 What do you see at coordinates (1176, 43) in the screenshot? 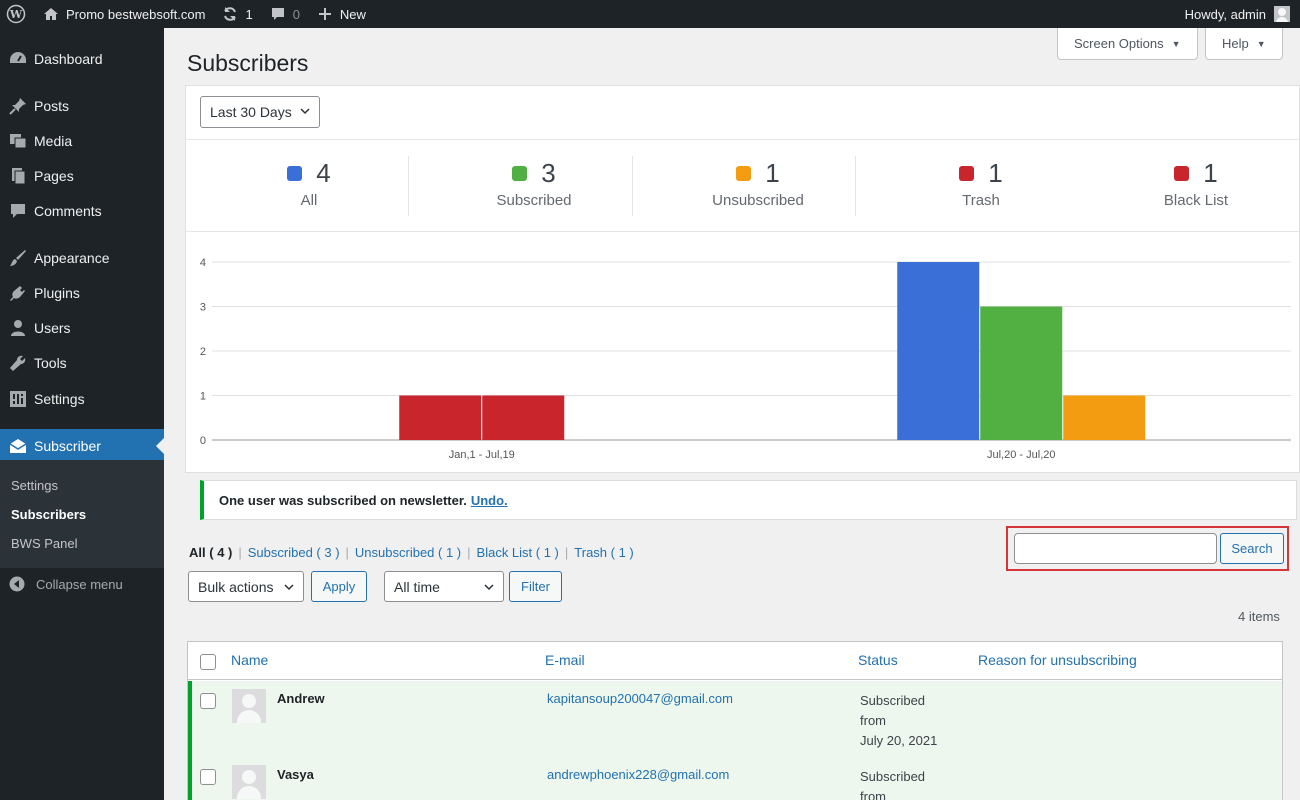
I see `caret-down-icon: ▼` at bounding box center [1176, 43].